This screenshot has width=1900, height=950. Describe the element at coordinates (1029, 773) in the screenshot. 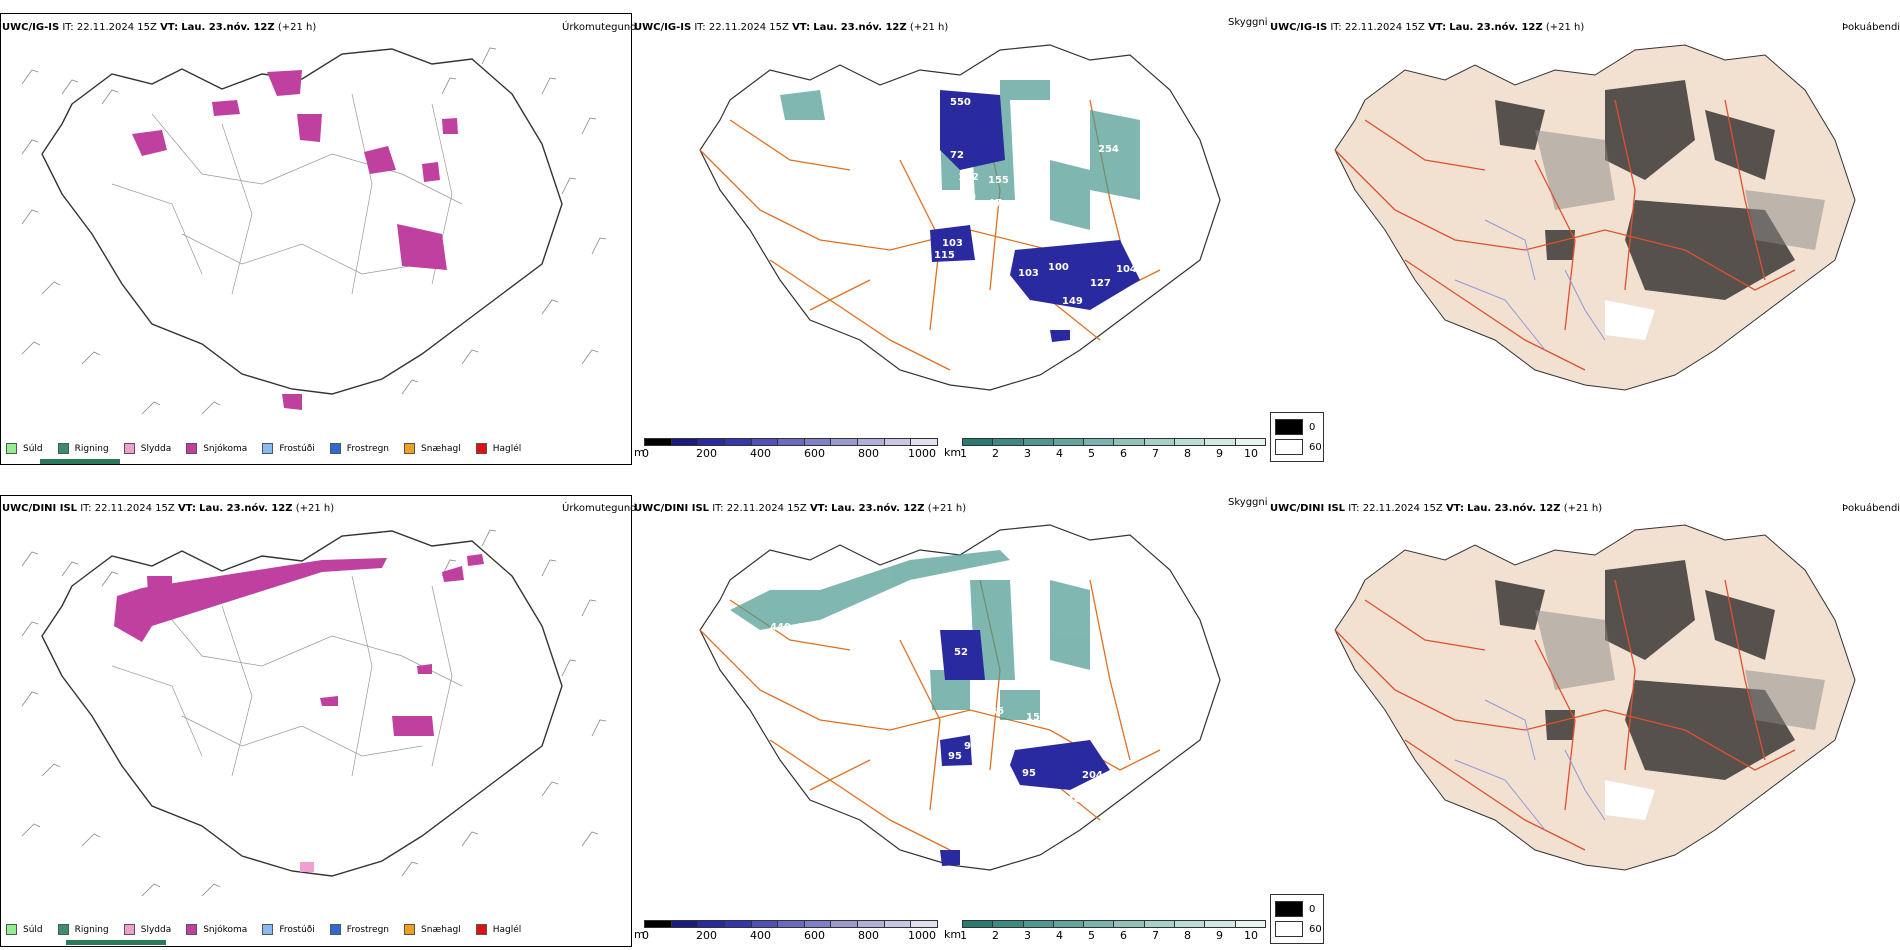

I see `visibility-label: 95` at that location.